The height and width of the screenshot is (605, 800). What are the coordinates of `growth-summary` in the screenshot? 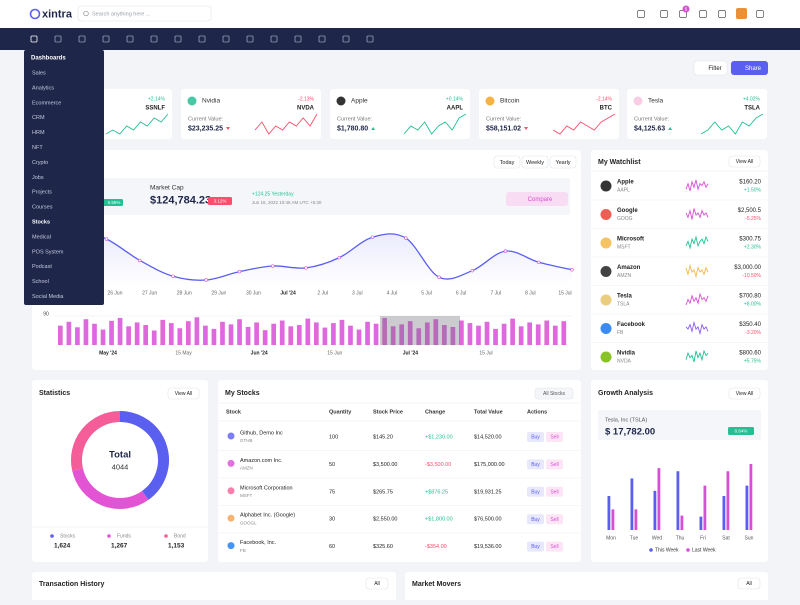 It's located at (679, 425).